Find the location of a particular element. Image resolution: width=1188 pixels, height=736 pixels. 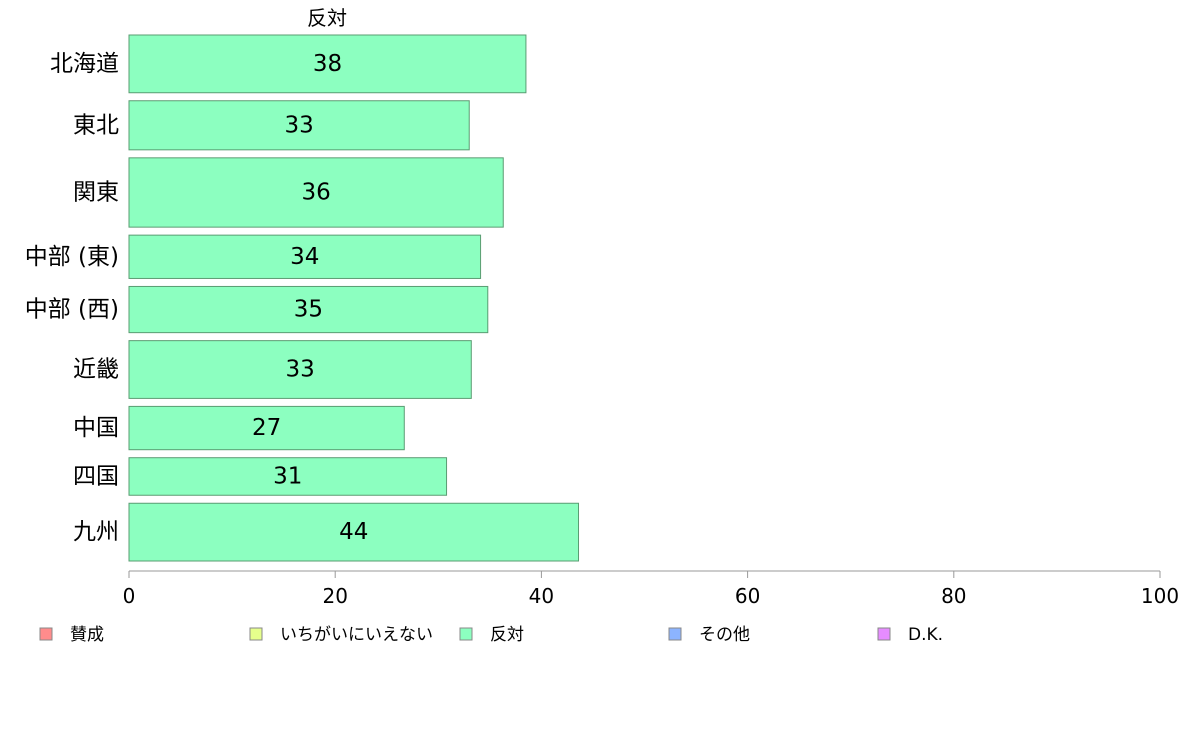

x-tick-label: 100 is located at coordinates (1160, 596).